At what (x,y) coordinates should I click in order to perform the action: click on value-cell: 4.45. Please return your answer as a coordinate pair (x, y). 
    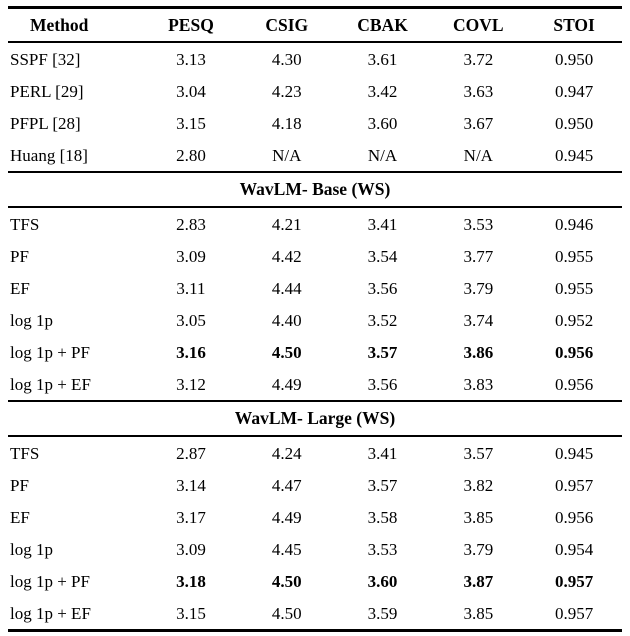
    Looking at the image, I should click on (286, 549).